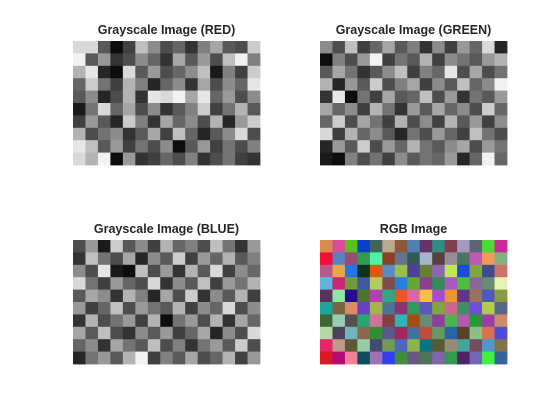 The height and width of the screenshot is (420, 560). What do you see at coordinates (167, 103) in the screenshot?
I see `image-grid-red` at bounding box center [167, 103].